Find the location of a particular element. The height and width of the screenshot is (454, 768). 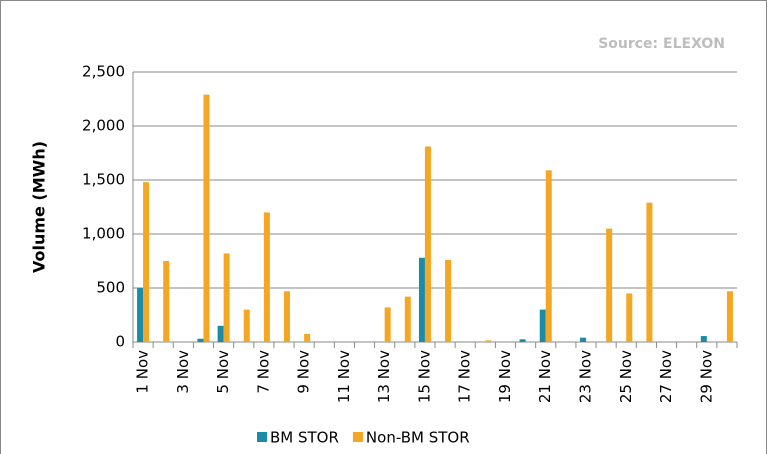

x-tick-label: 23 Nov is located at coordinates (586, 376).